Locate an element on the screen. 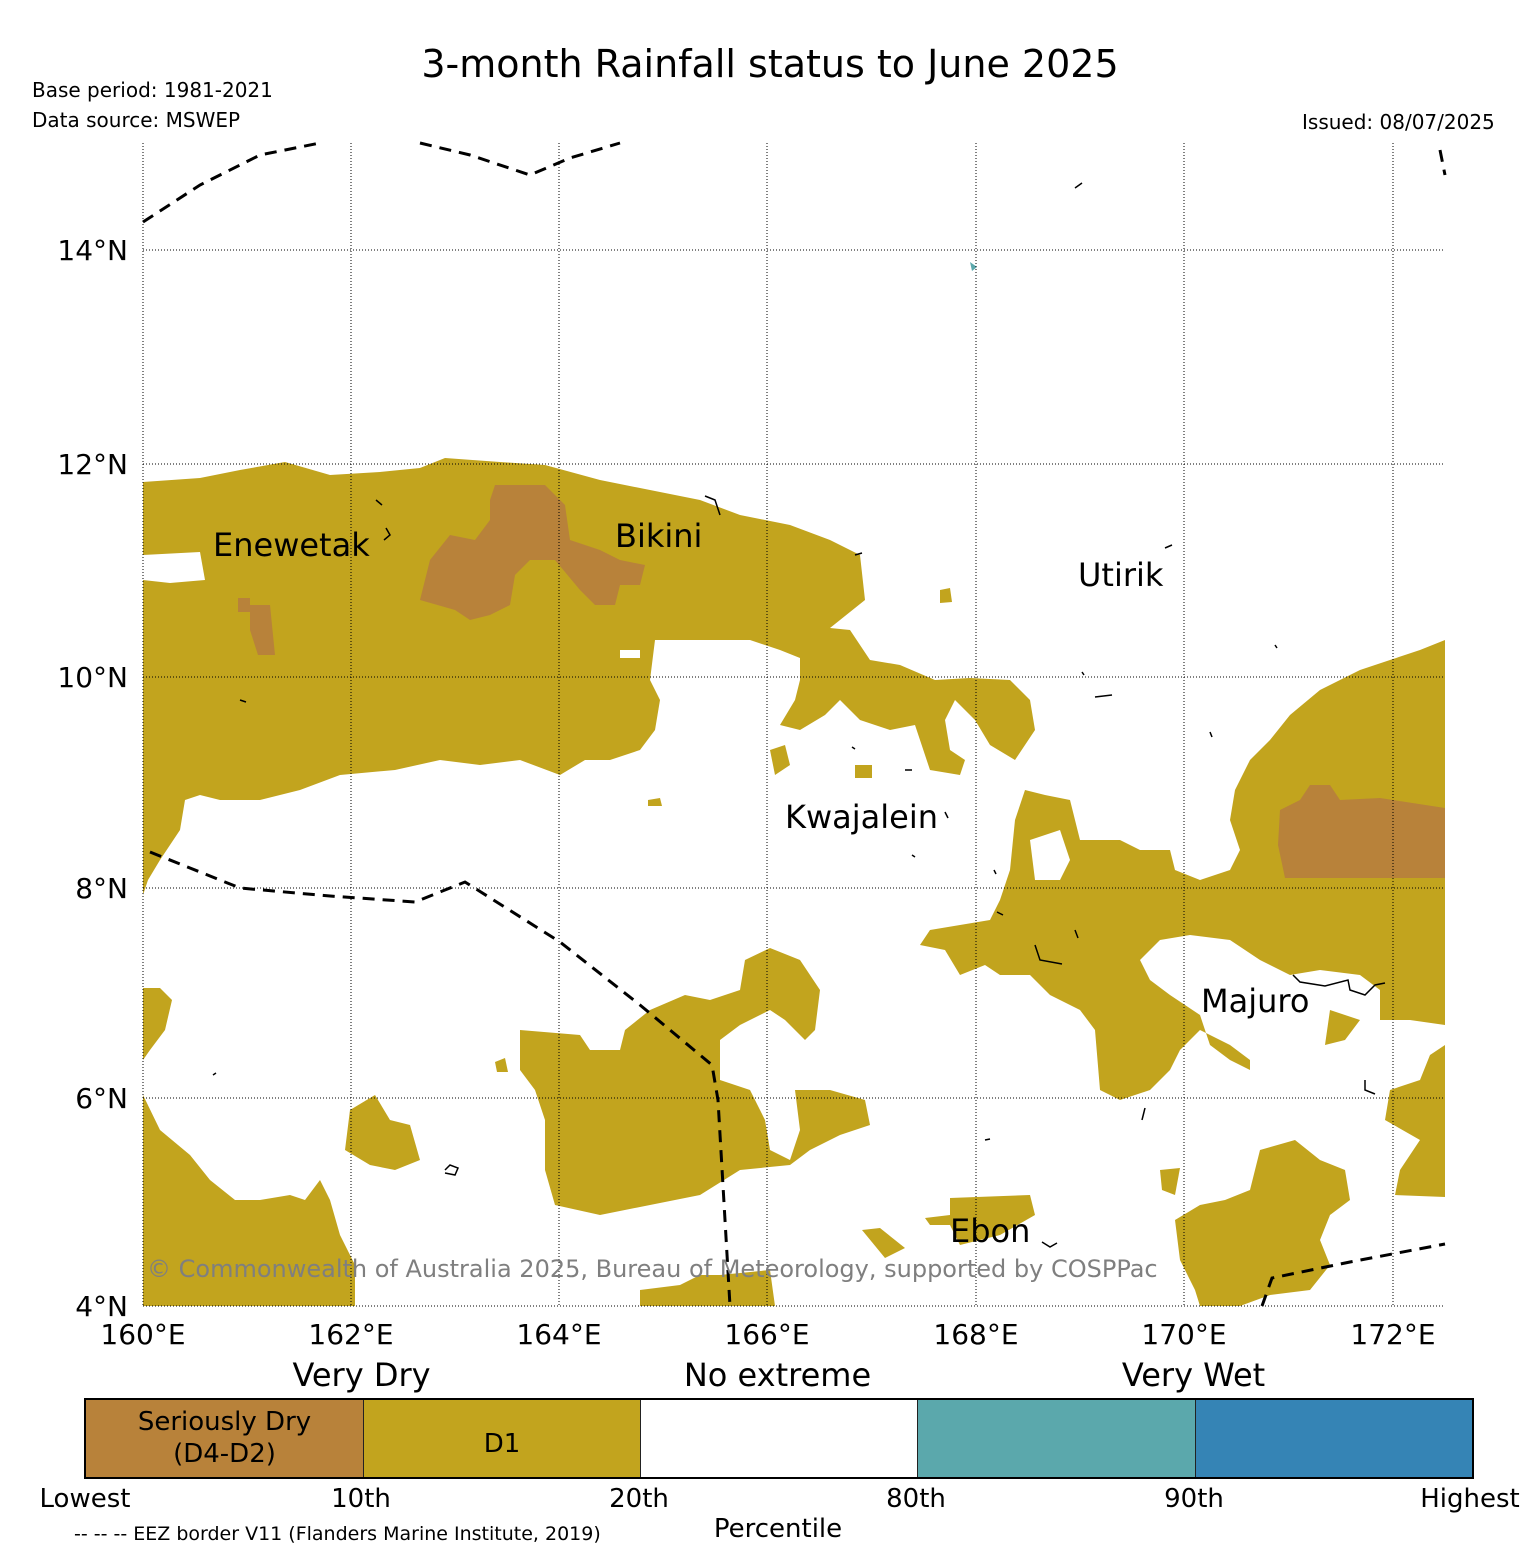 The height and width of the screenshot is (1563, 1540). d1-region-central is located at coordinates (907, 700).